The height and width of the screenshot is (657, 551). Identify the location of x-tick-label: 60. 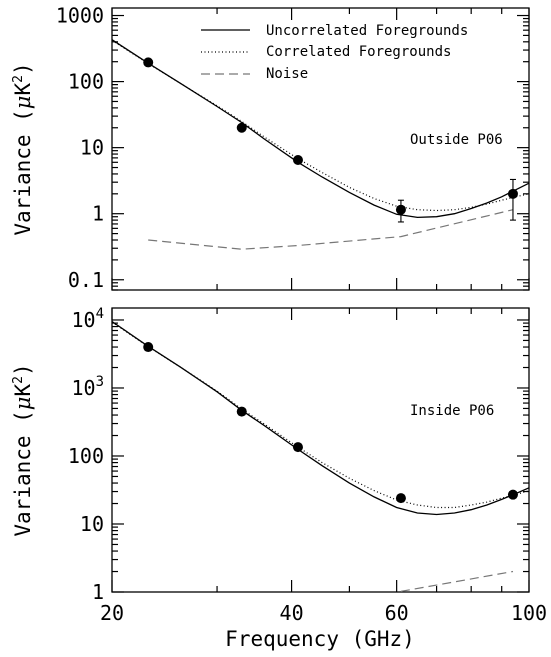
(397, 613).